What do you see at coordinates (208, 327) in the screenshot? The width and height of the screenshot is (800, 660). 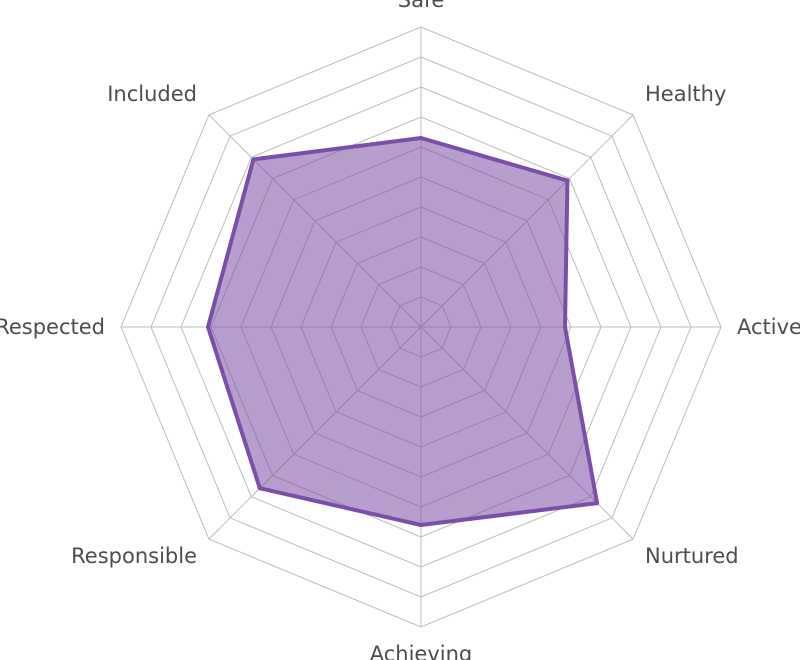 I see `data-point-respected` at bounding box center [208, 327].